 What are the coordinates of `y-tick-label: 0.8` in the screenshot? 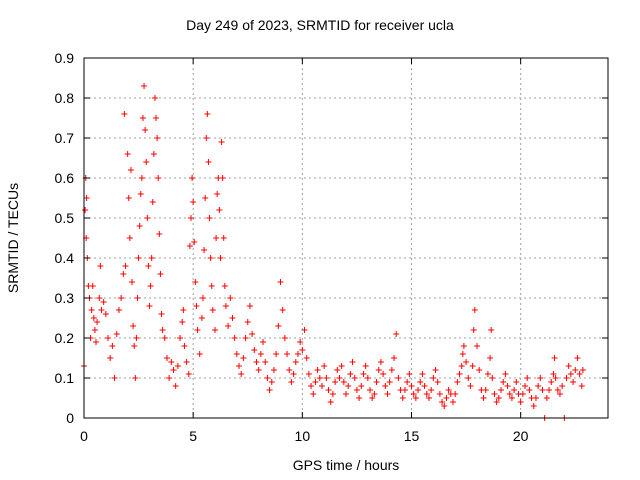 It's located at (65, 98).